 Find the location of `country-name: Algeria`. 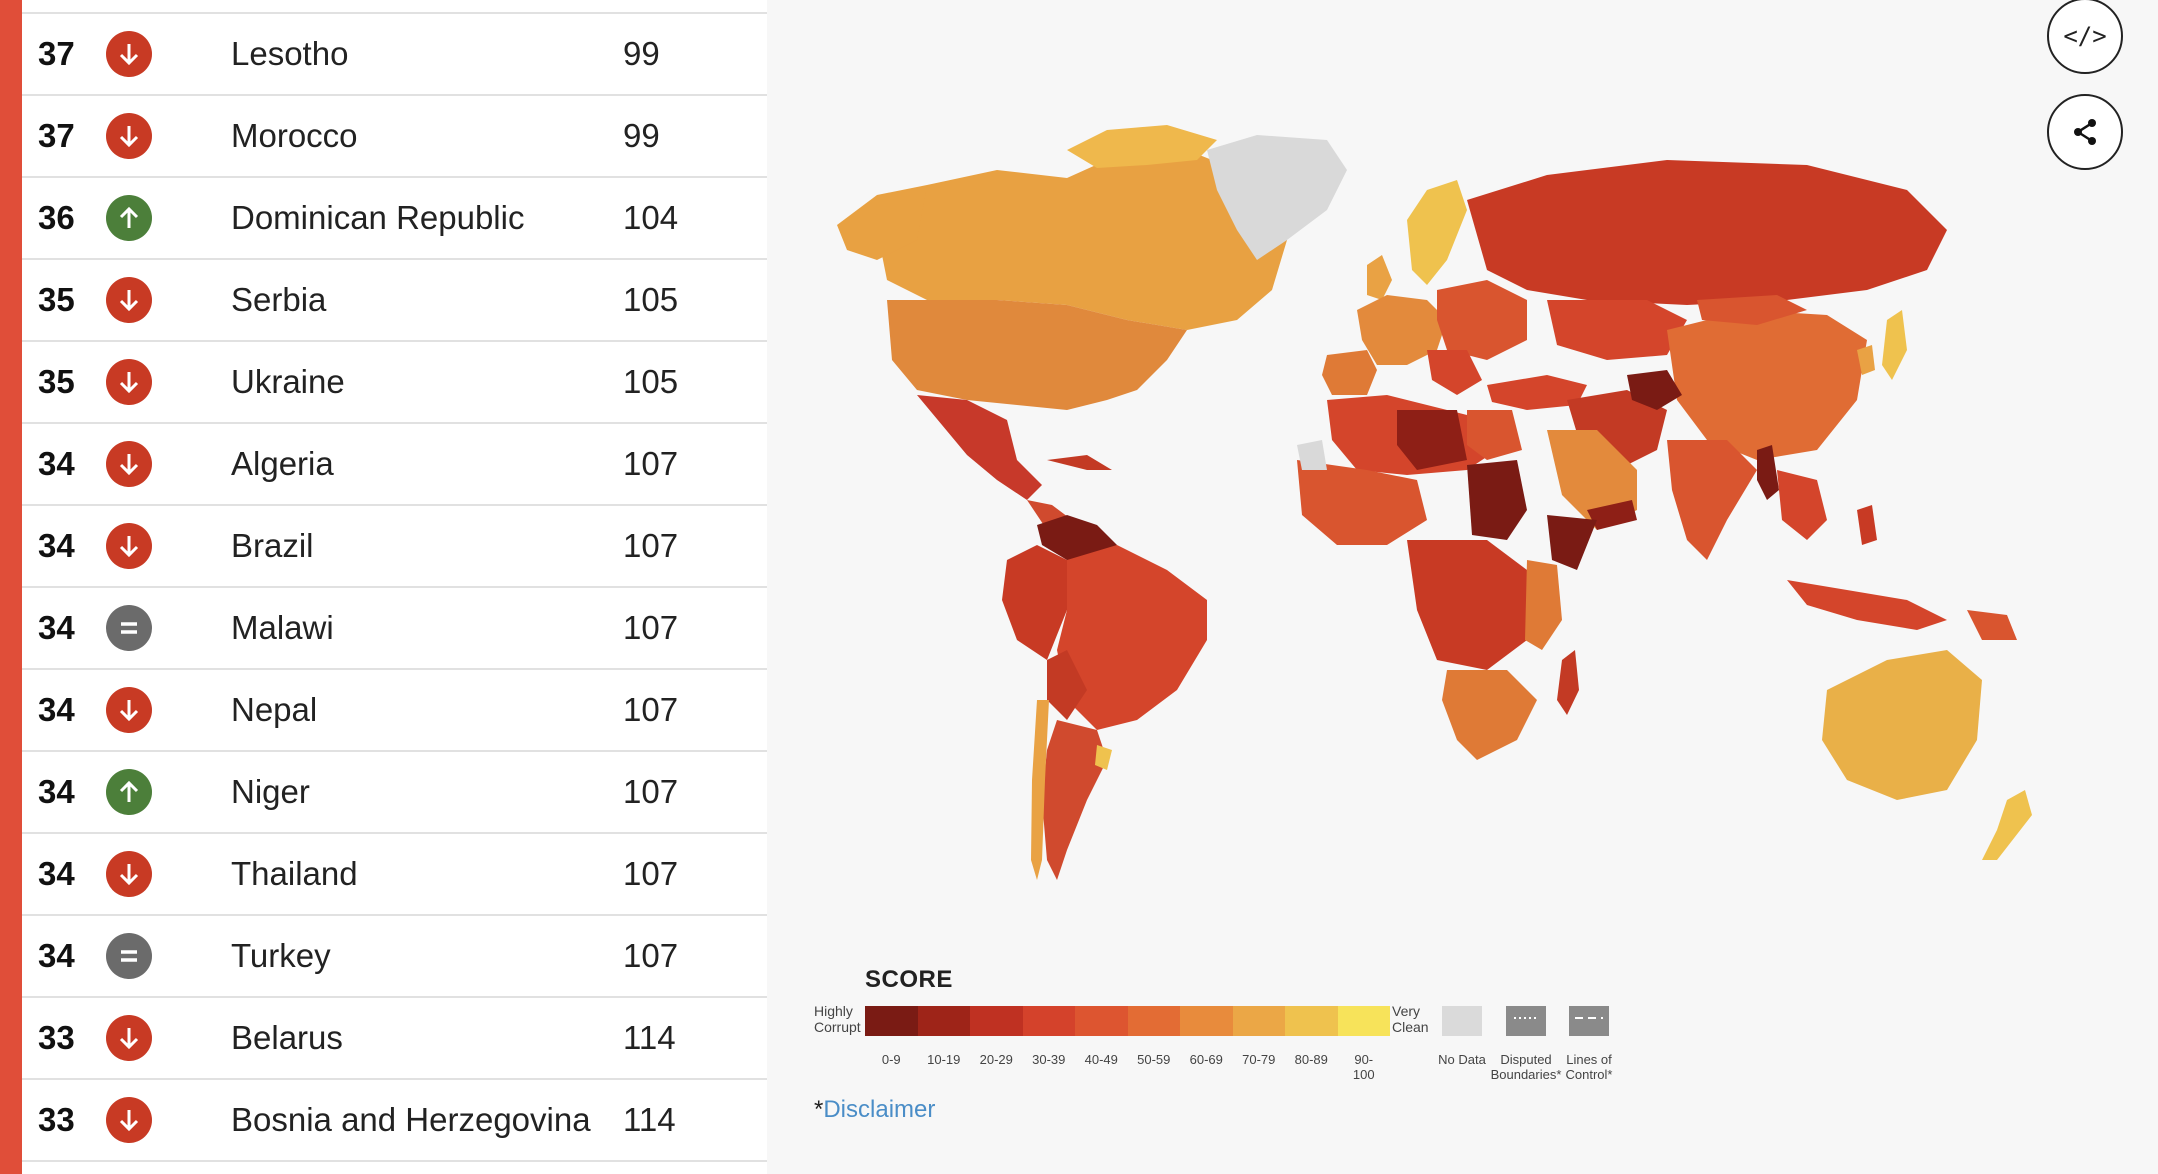

country-name: Algeria is located at coordinates (282, 463).